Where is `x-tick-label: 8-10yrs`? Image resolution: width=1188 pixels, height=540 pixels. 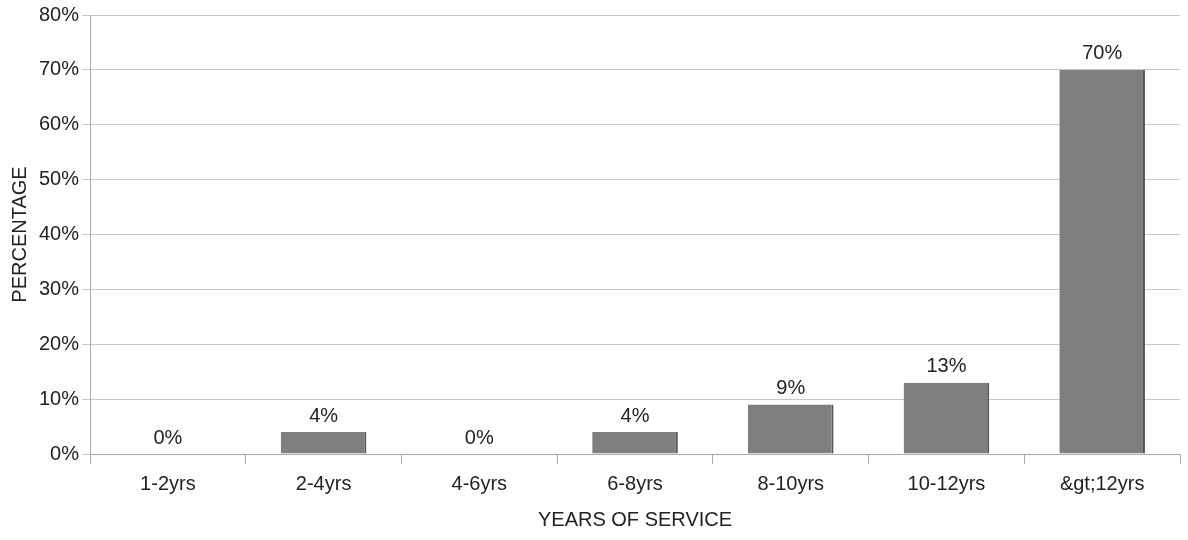 x-tick-label: 8-10yrs is located at coordinates (791, 482).